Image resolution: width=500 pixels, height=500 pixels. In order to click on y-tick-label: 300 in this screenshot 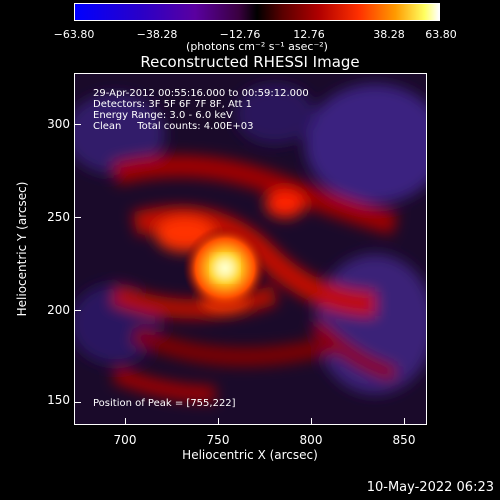, I will do `click(58, 124)`.